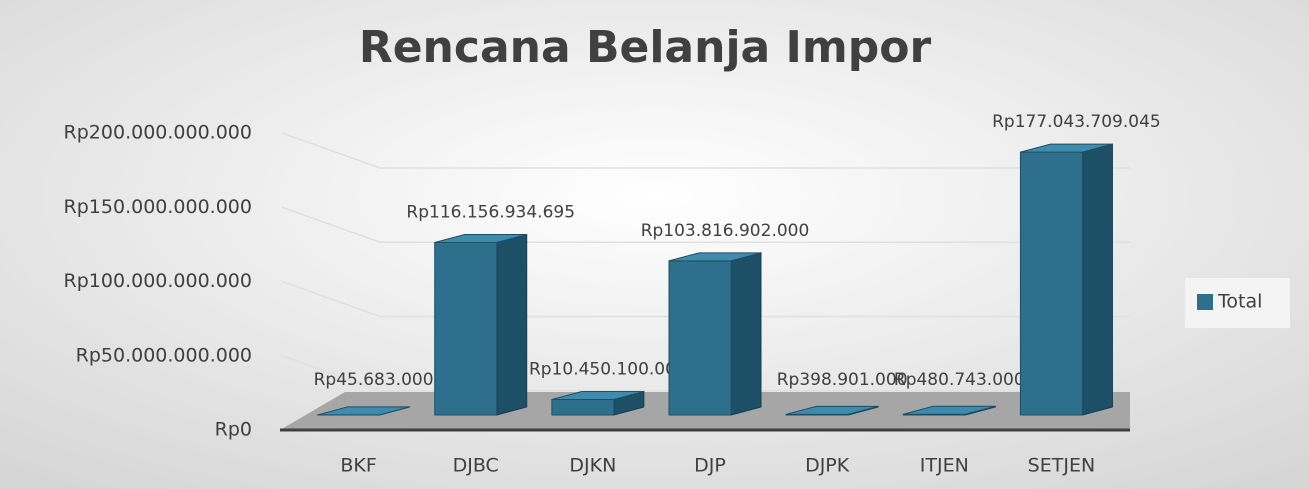  I want to click on x-tick-label: DJBC, so click(476, 466).